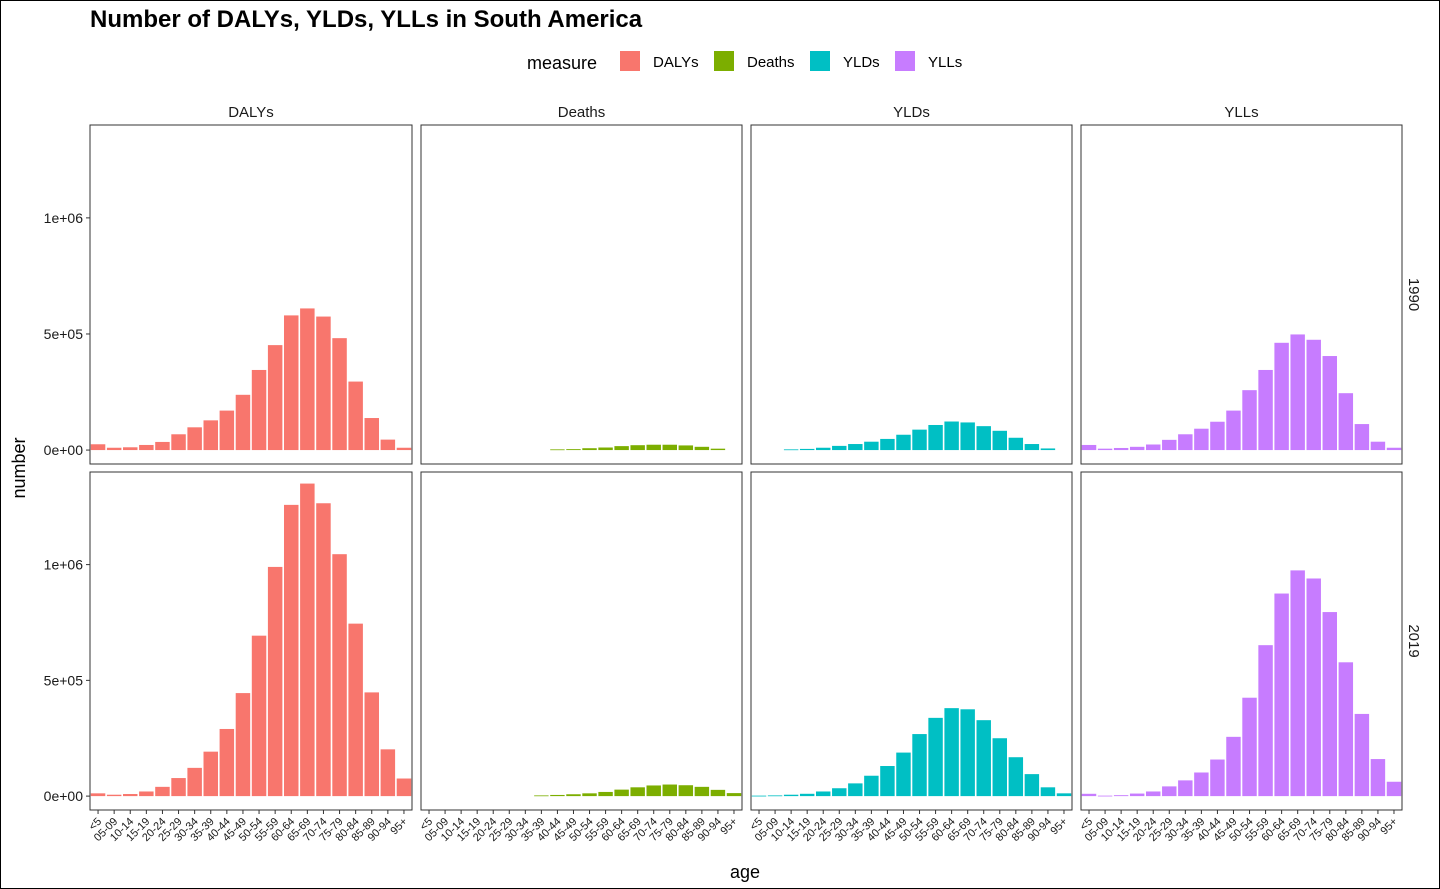  I want to click on y-axis-title: number, so click(19, 467).